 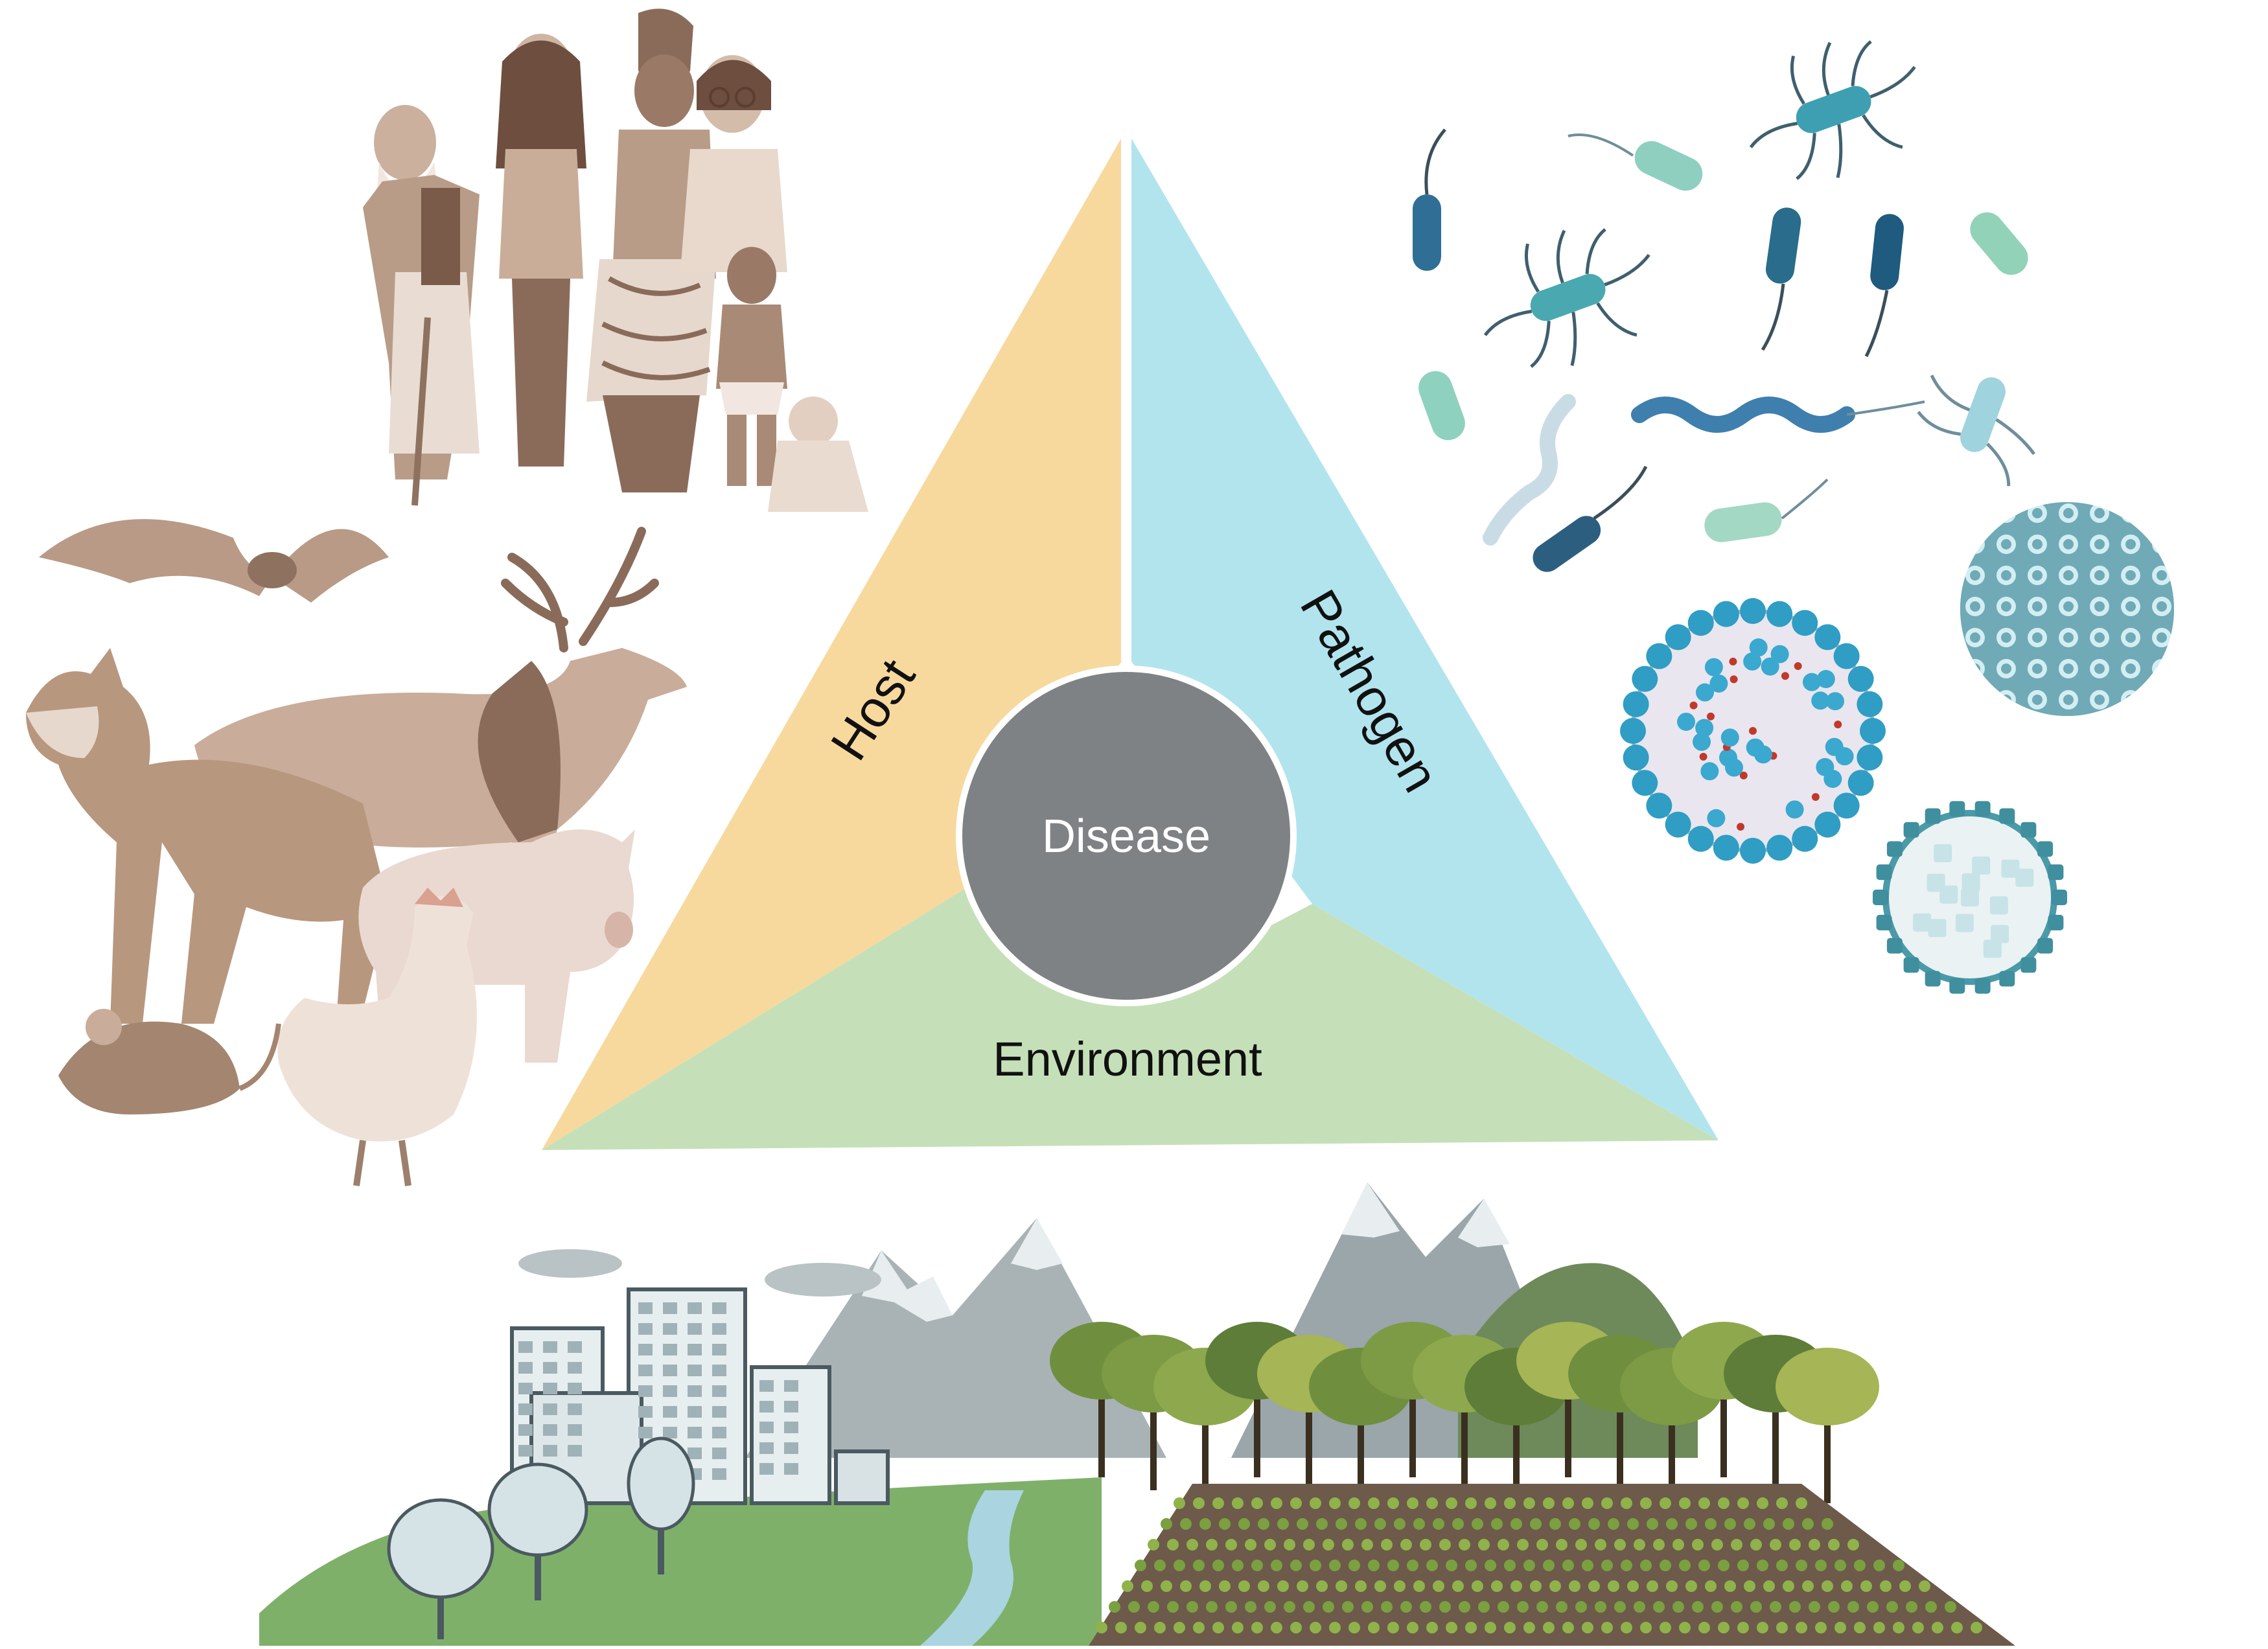 I want to click on disease-center-circle, so click(x=1126, y=835).